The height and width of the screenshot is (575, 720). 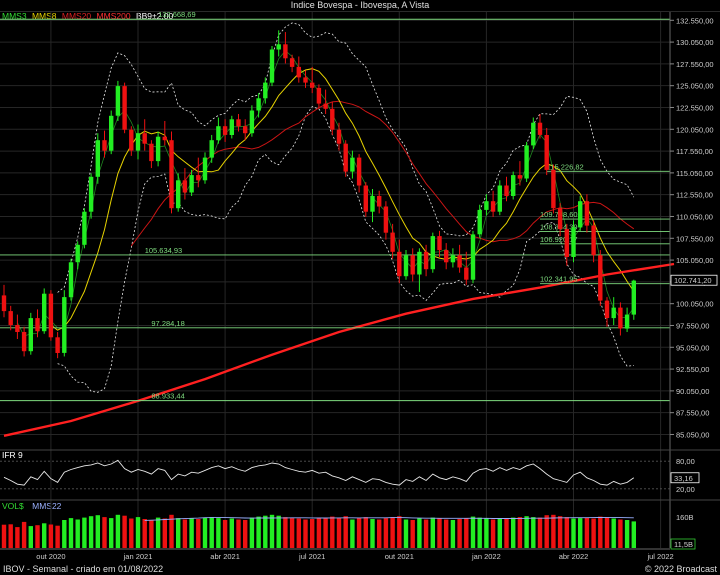 I want to click on legend-bb: BB9±2,00, so click(x=154, y=16).